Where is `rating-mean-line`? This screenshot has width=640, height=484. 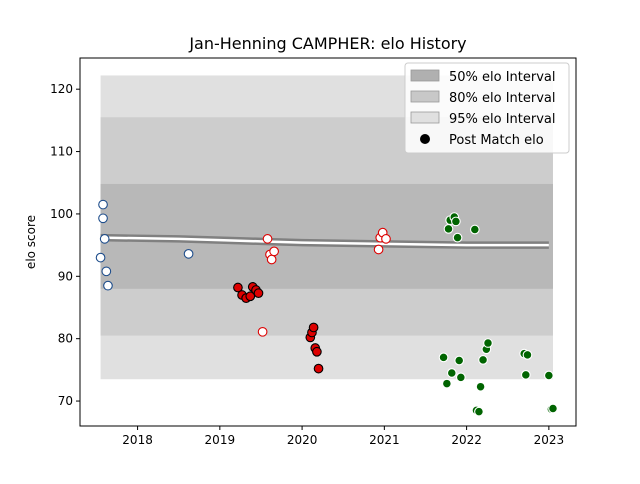 rating-mean-line is located at coordinates (324, 241).